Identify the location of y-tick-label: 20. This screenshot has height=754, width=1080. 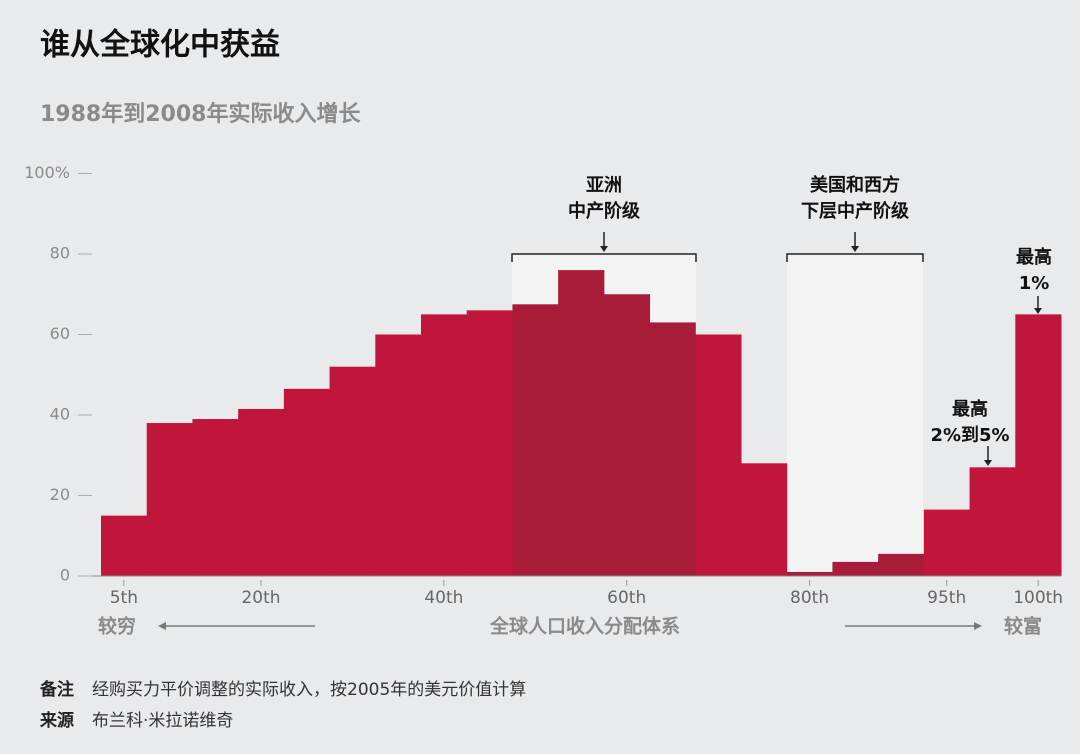
(60, 494).